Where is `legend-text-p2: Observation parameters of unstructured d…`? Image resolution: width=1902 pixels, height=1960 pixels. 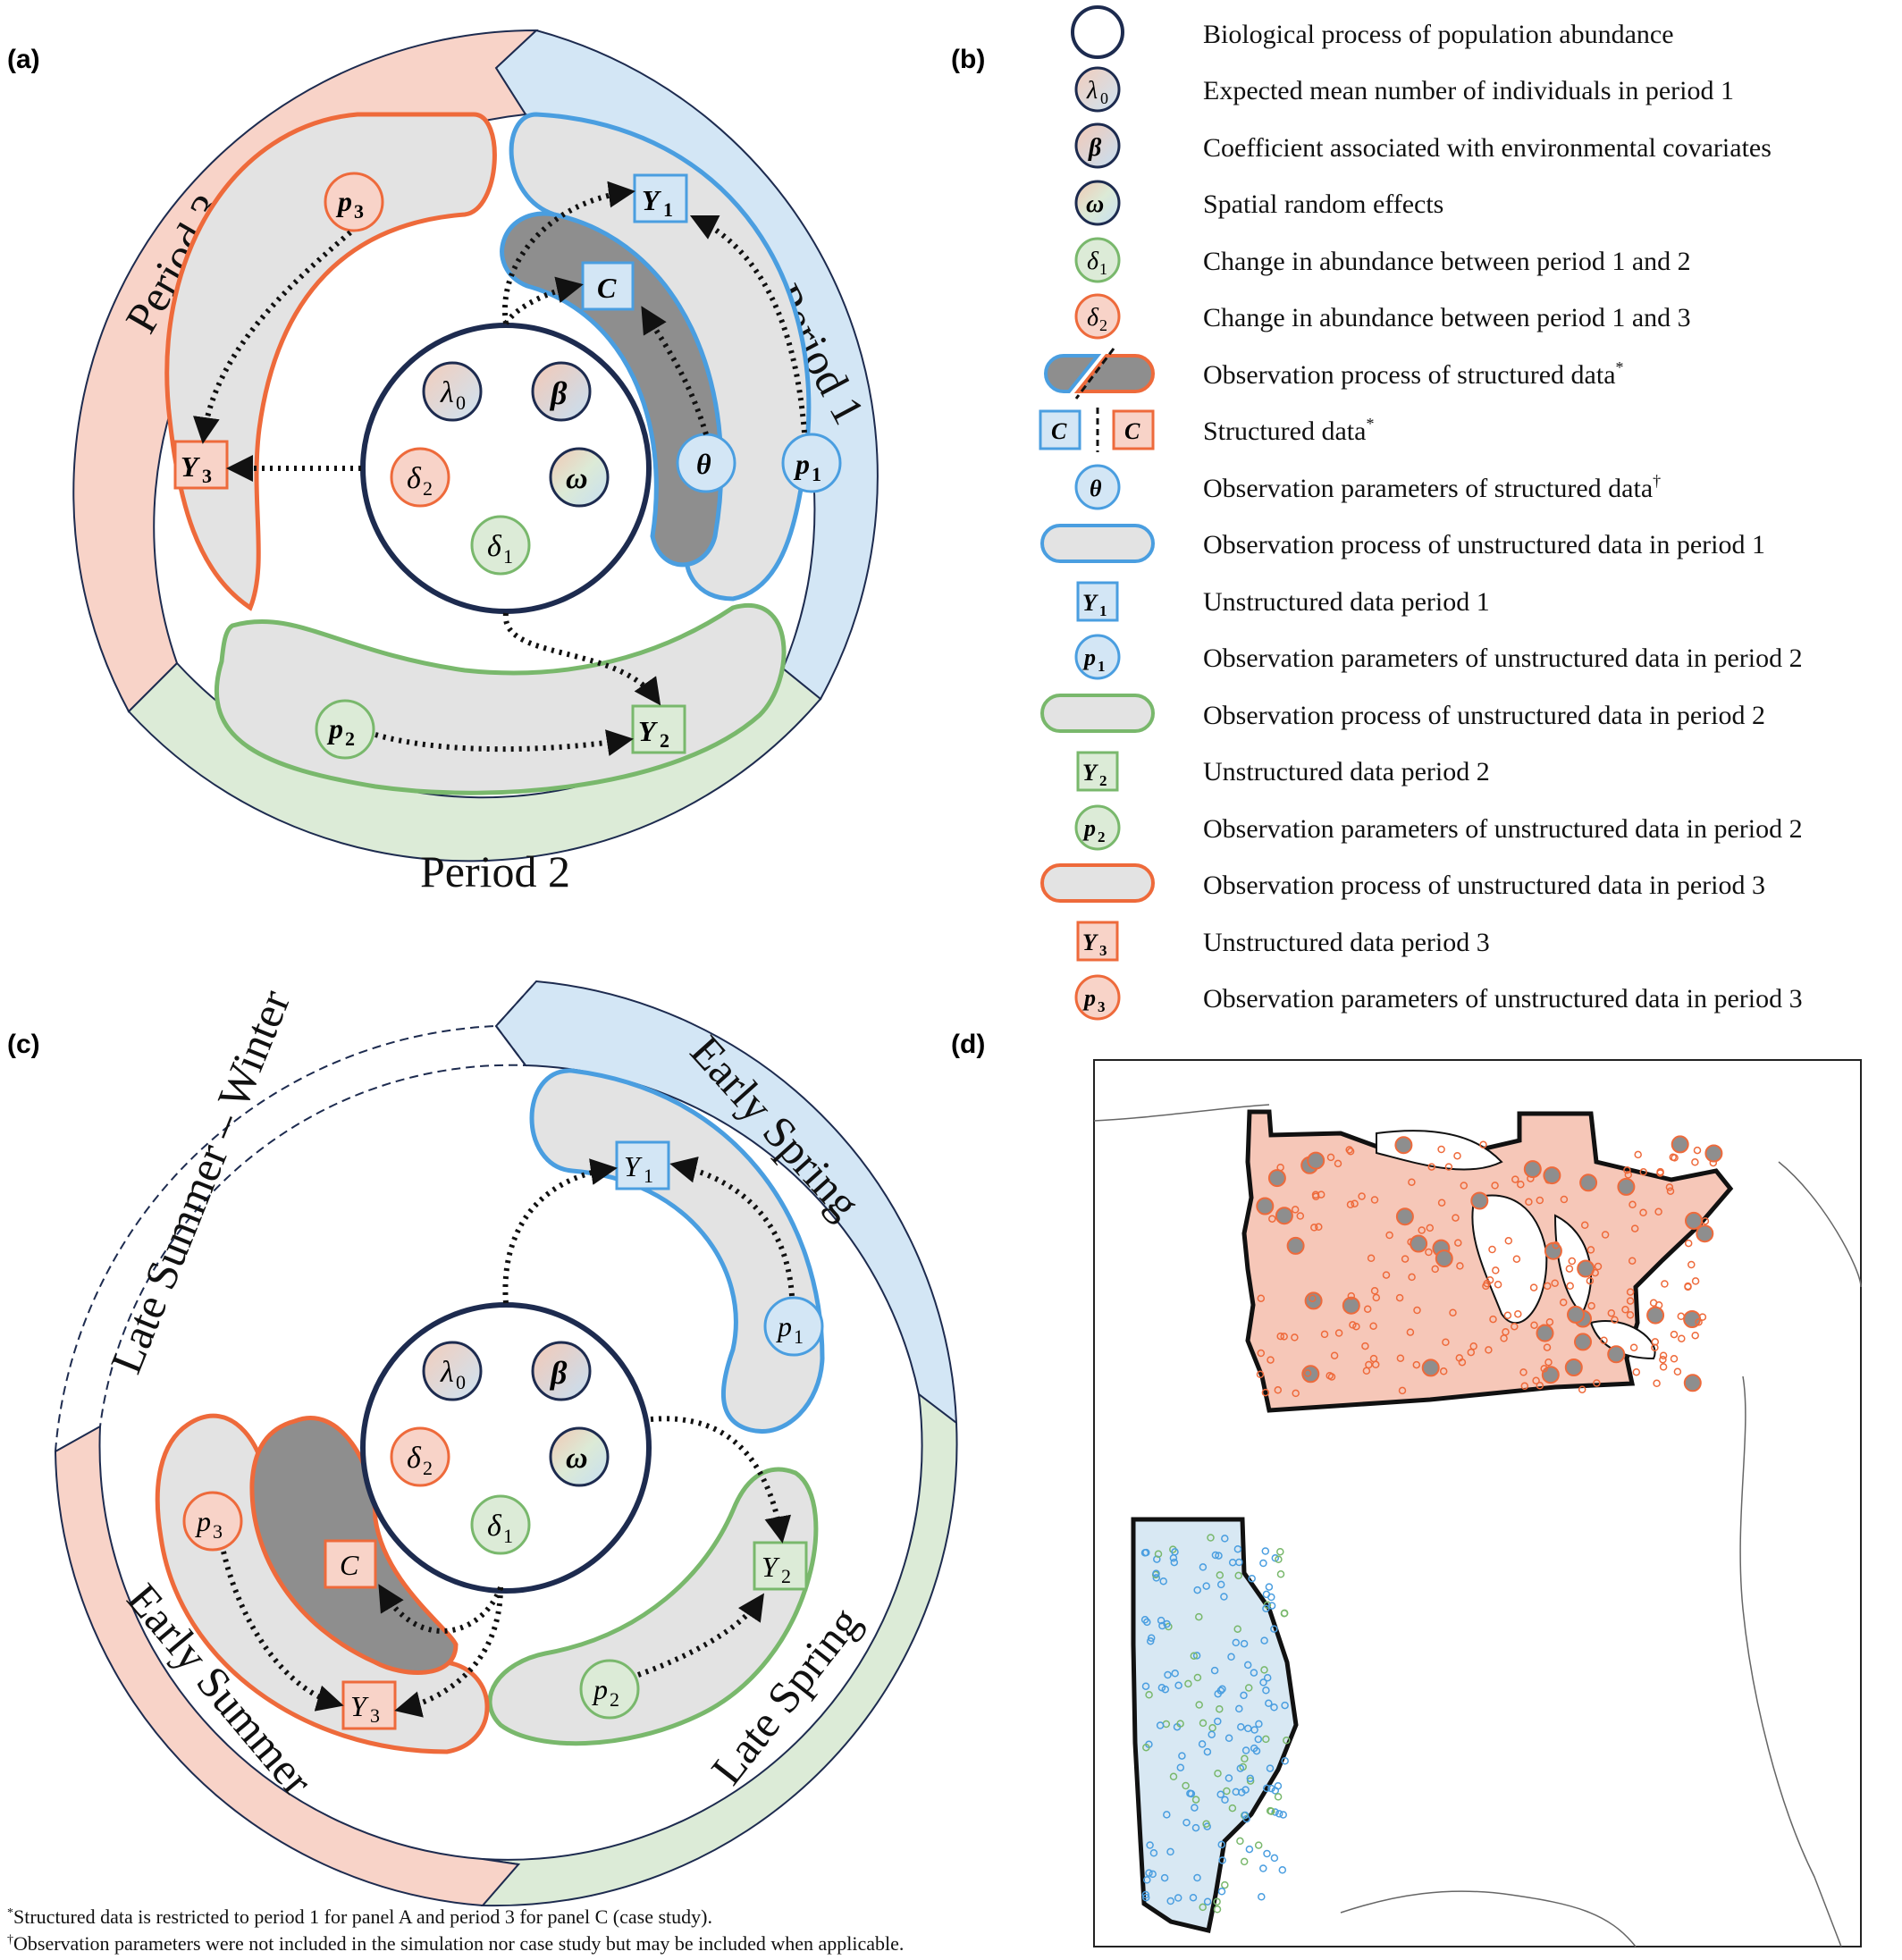
legend-text-p2: Observation parameters of unstructured d… is located at coordinates (1503, 829).